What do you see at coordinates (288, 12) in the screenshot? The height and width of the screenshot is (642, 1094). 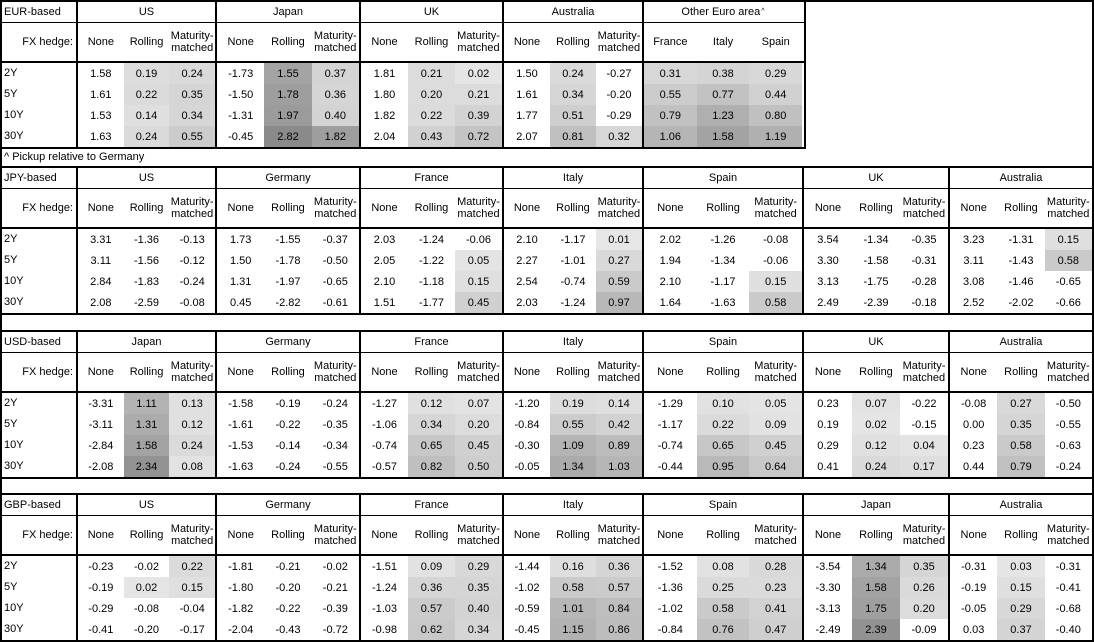 I see `country-name: Japan` at bounding box center [288, 12].